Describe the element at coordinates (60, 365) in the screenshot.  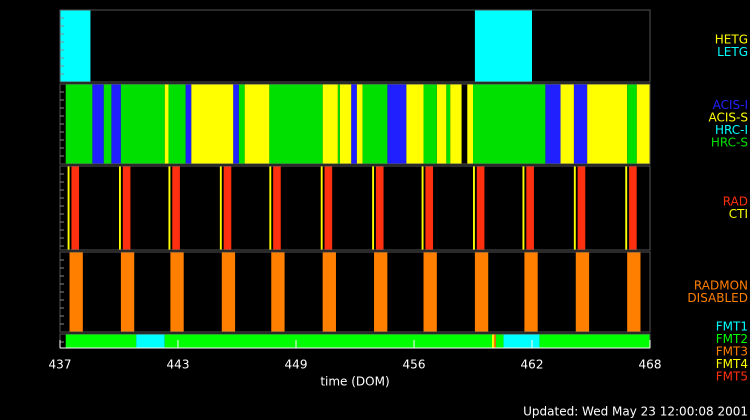
I see `x-tick-label: 437` at that location.